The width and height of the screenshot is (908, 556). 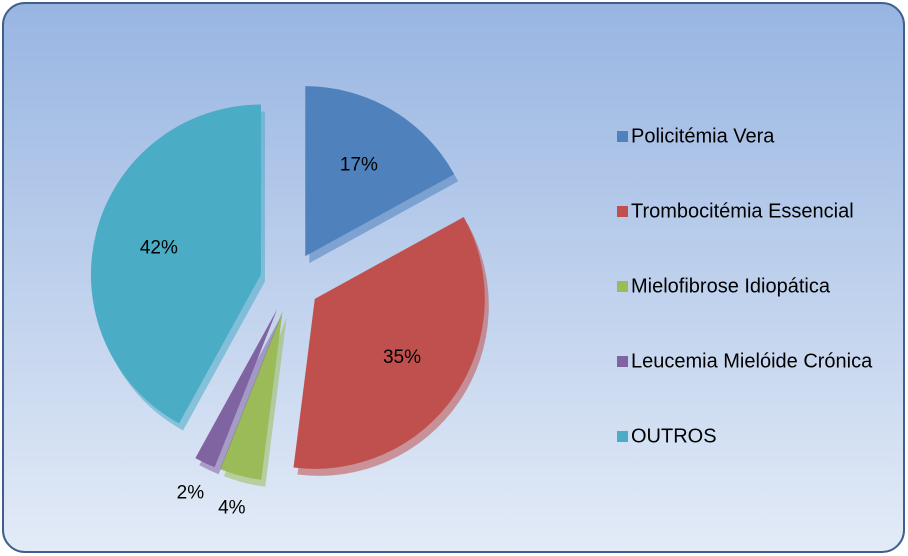 I want to click on data-label: 4%, so click(x=232, y=508).